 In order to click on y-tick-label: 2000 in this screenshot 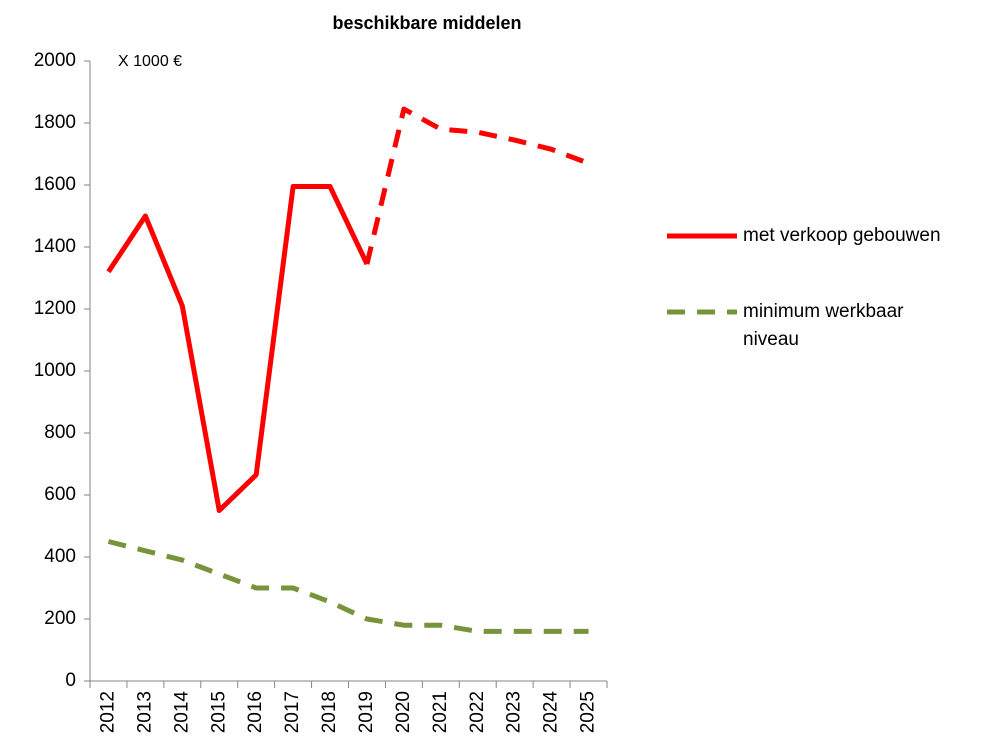, I will do `click(55, 60)`.